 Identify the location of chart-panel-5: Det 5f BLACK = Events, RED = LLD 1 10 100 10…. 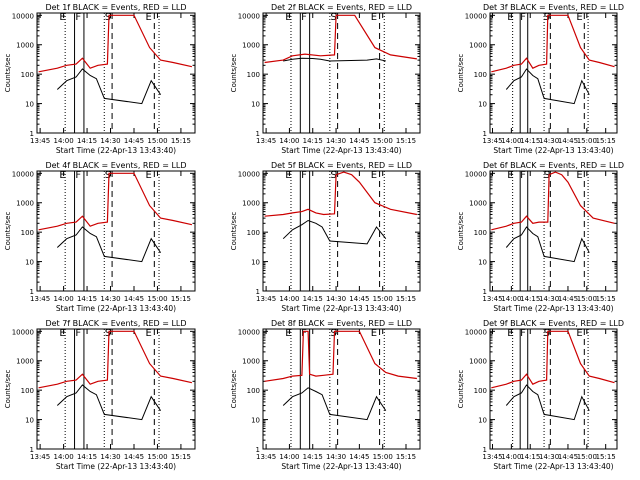
(325, 237).